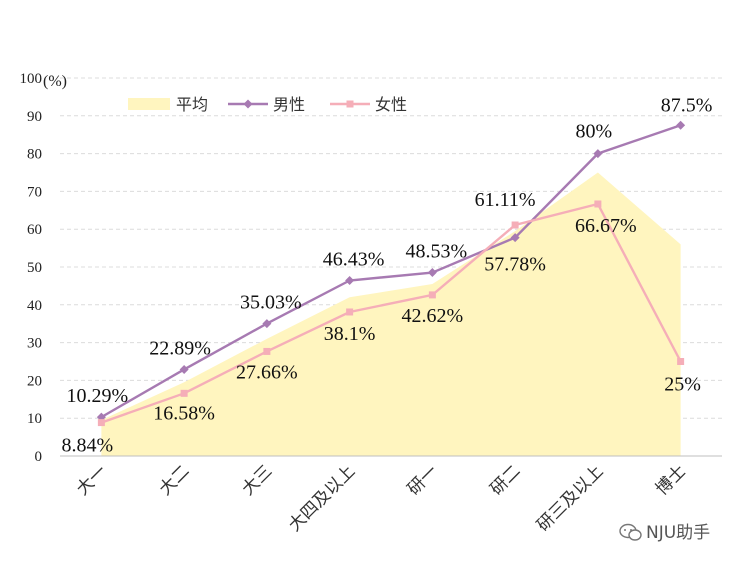  Describe the element at coordinates (92, 480) in the screenshot. I see `x-tick-label: 大一` at that location.